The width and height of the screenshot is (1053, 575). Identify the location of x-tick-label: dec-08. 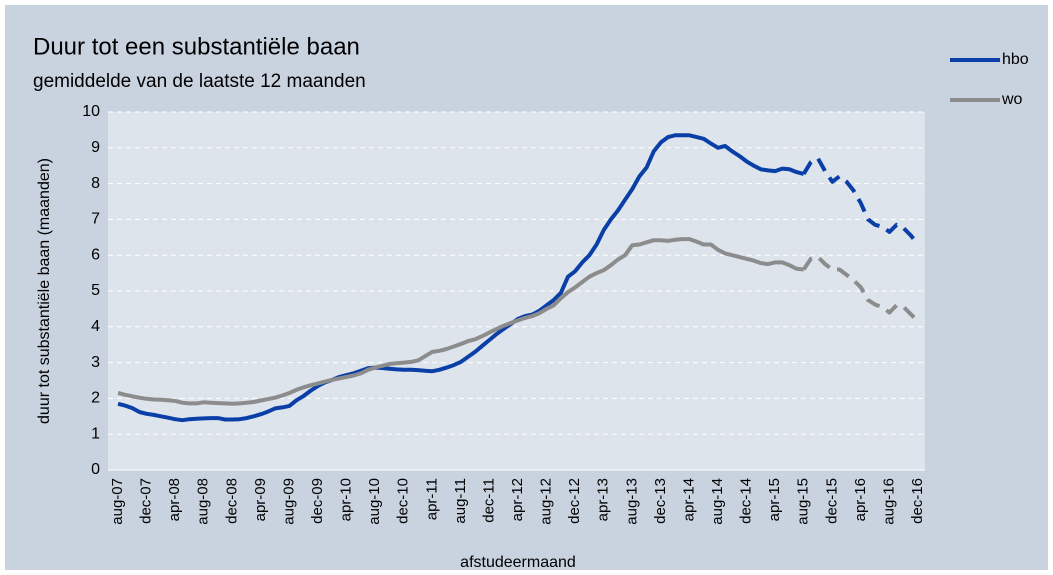
(231, 501).